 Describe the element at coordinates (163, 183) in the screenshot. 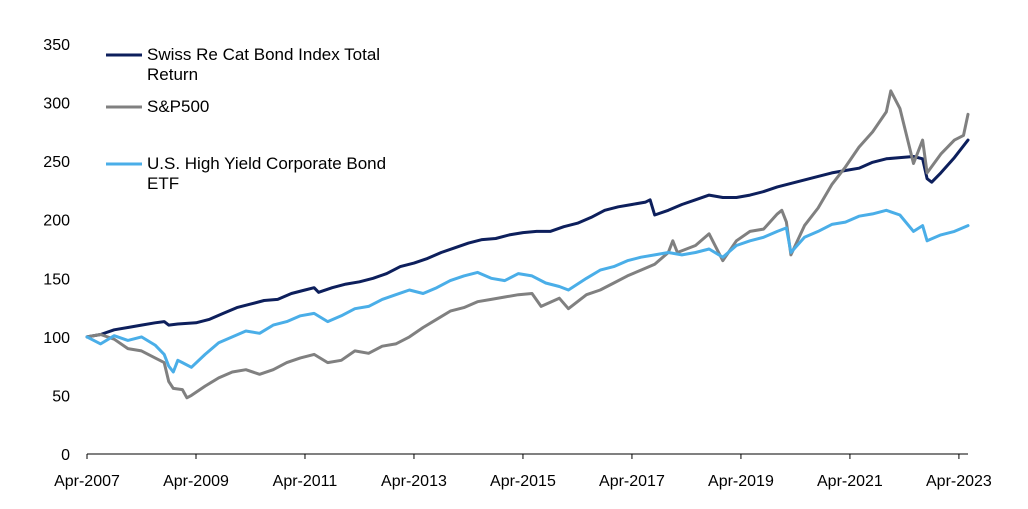

I see `legend-label: ETF` at that location.